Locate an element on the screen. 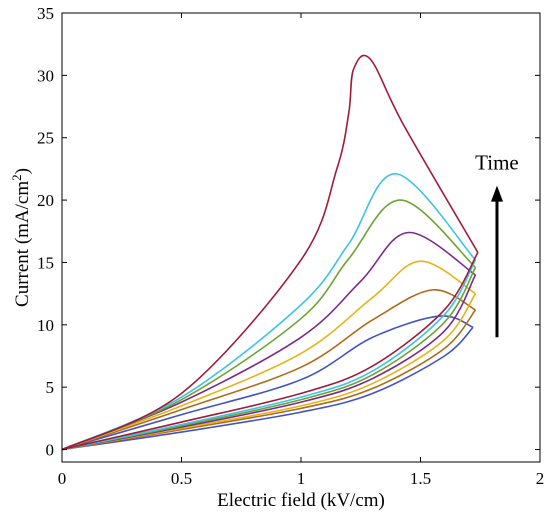 The height and width of the screenshot is (518, 550). y-tick-label: 5 is located at coordinates (50, 387).